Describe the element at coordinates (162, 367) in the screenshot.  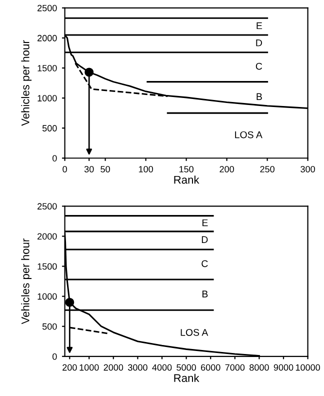
I see `x-tick-label: 4000` at that location.